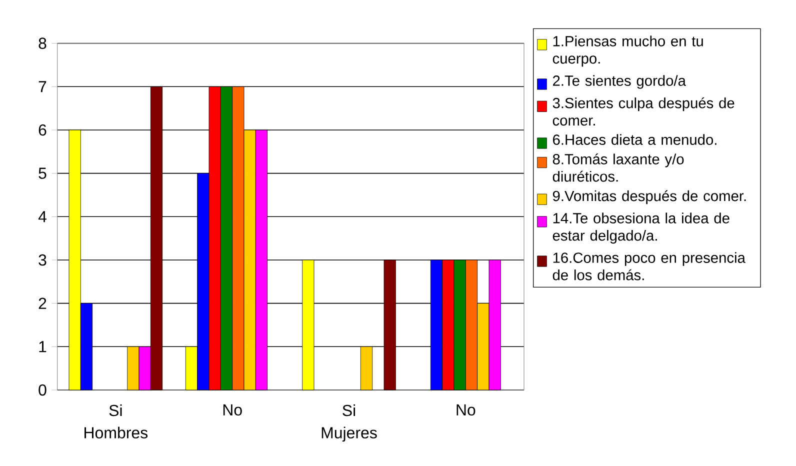 The width and height of the screenshot is (796, 466). What do you see at coordinates (42, 303) in the screenshot?
I see `y-tick-label: 2` at bounding box center [42, 303].